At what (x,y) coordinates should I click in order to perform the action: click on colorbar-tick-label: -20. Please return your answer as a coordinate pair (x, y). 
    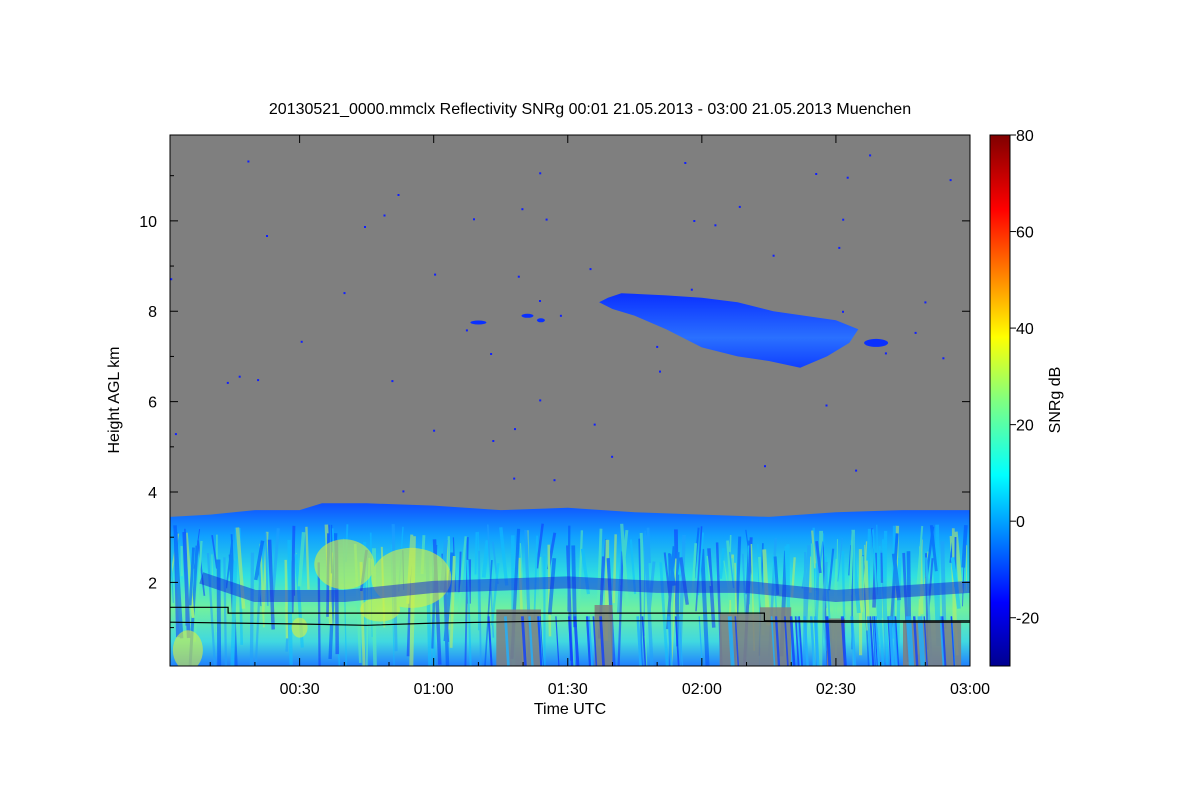
    Looking at the image, I should click on (1027, 619).